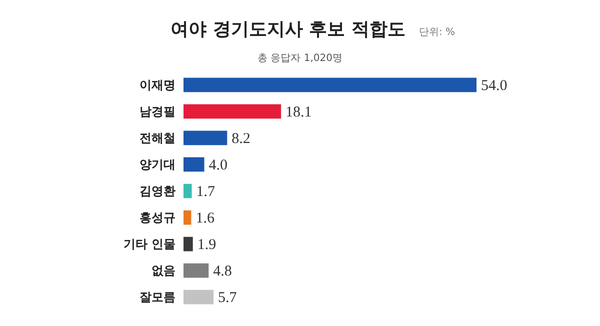 This screenshot has width=600, height=326. I want to click on y-tick-label: 전해철, so click(158, 137).